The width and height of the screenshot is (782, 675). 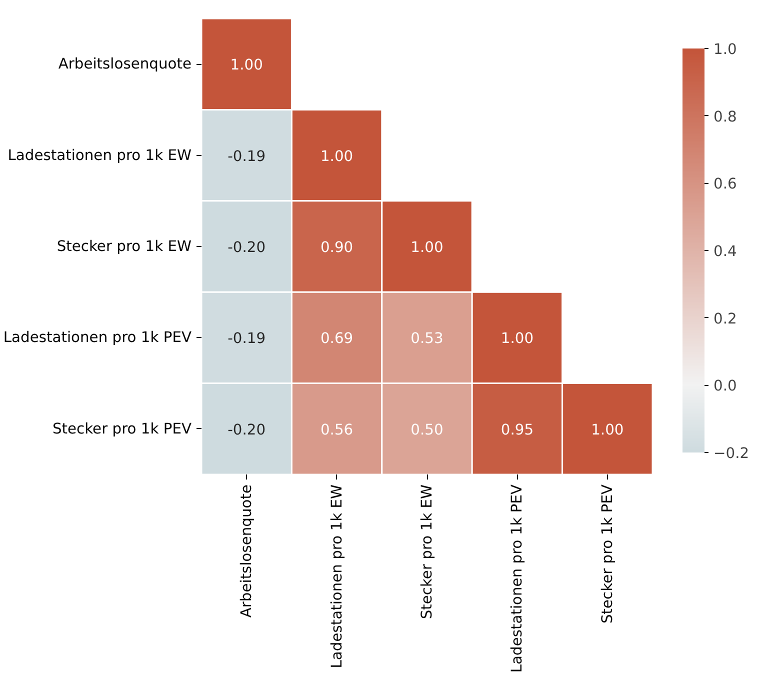 I want to click on data-label: 0.69, so click(x=337, y=339).